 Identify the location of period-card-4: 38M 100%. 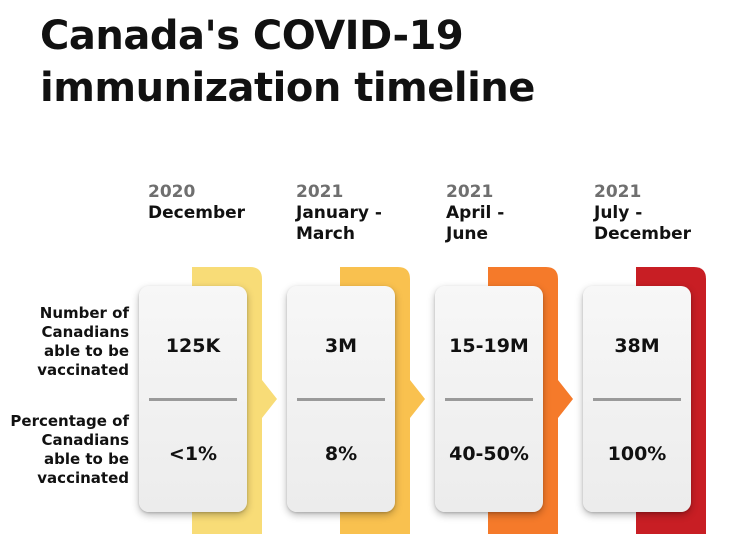
(637, 399).